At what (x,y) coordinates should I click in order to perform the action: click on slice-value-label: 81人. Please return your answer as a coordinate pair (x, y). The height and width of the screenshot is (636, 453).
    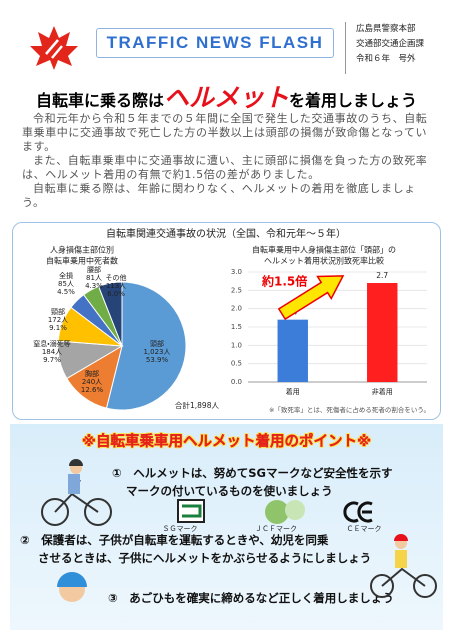
    Looking at the image, I should click on (94, 278).